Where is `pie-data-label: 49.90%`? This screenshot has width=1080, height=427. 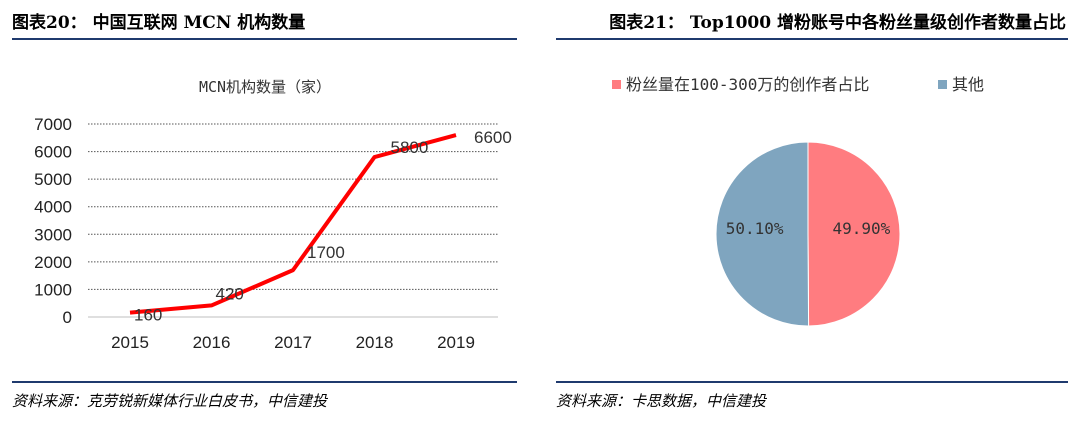 pie-data-label: 49.90% is located at coordinates (861, 228).